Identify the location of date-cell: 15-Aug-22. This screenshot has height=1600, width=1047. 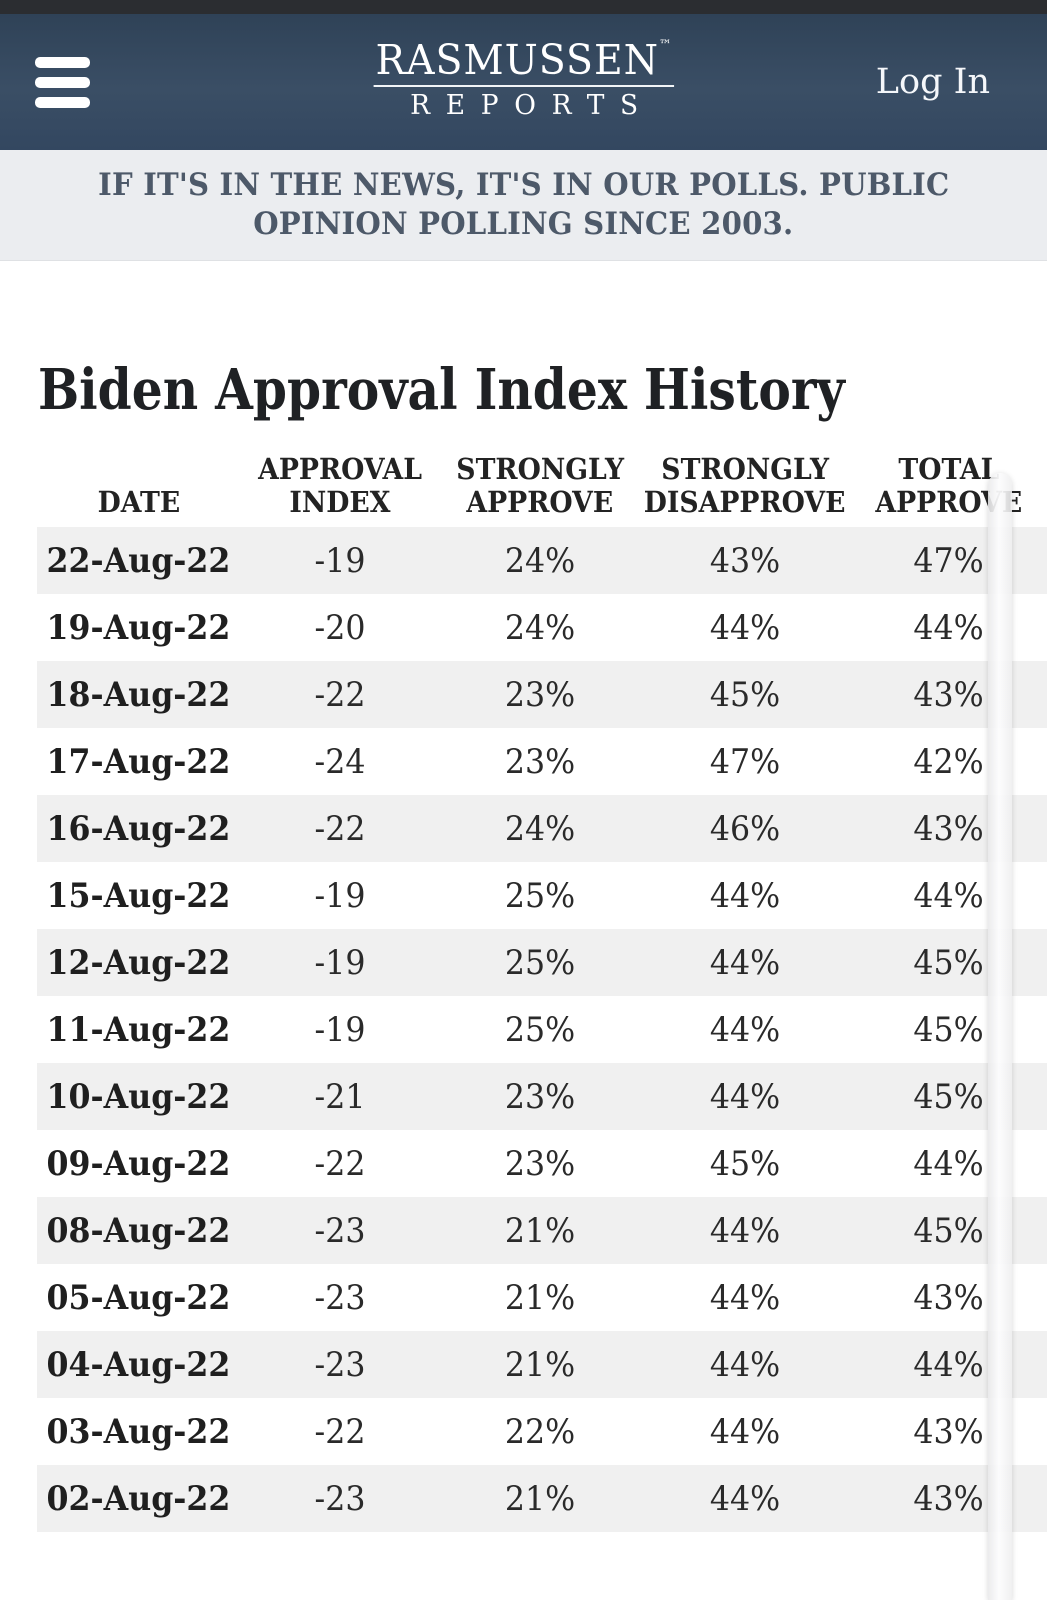
(138, 895).